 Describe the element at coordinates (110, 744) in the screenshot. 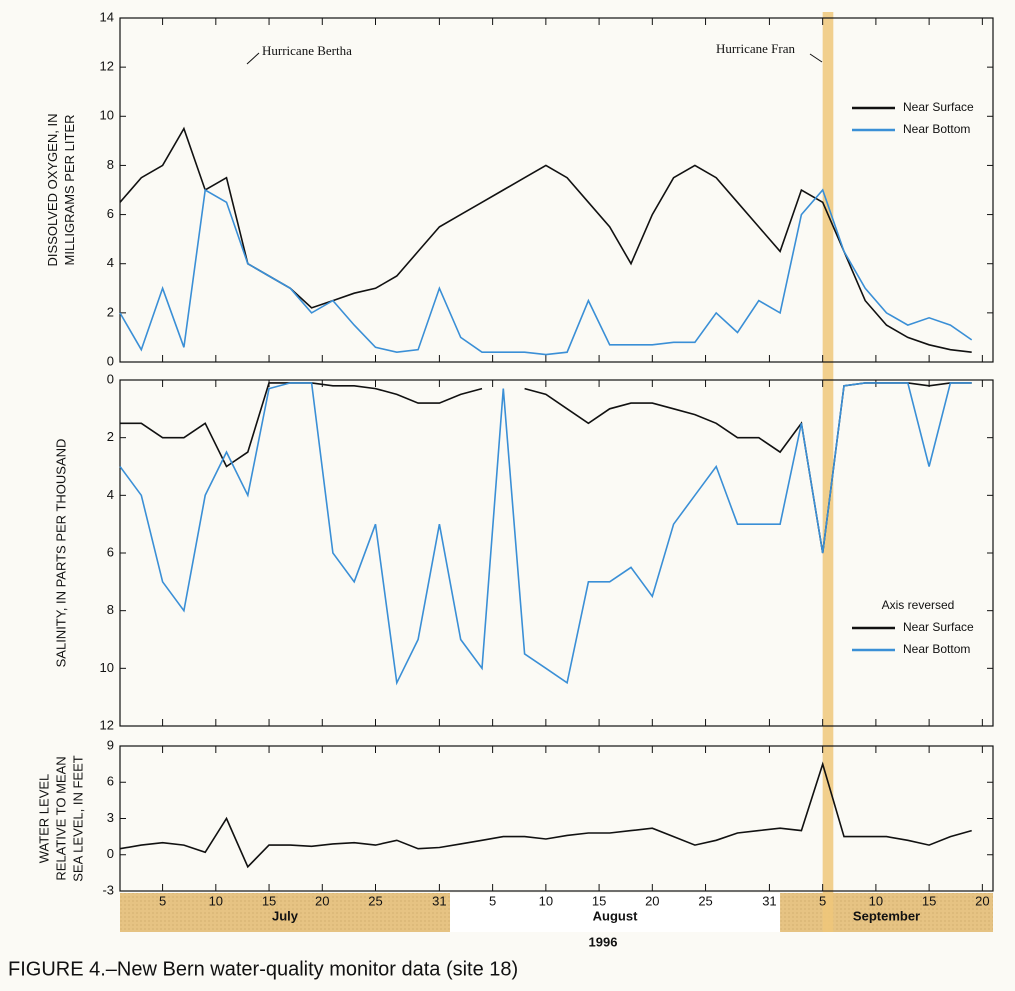

I see `y-tick-label: 9` at that location.